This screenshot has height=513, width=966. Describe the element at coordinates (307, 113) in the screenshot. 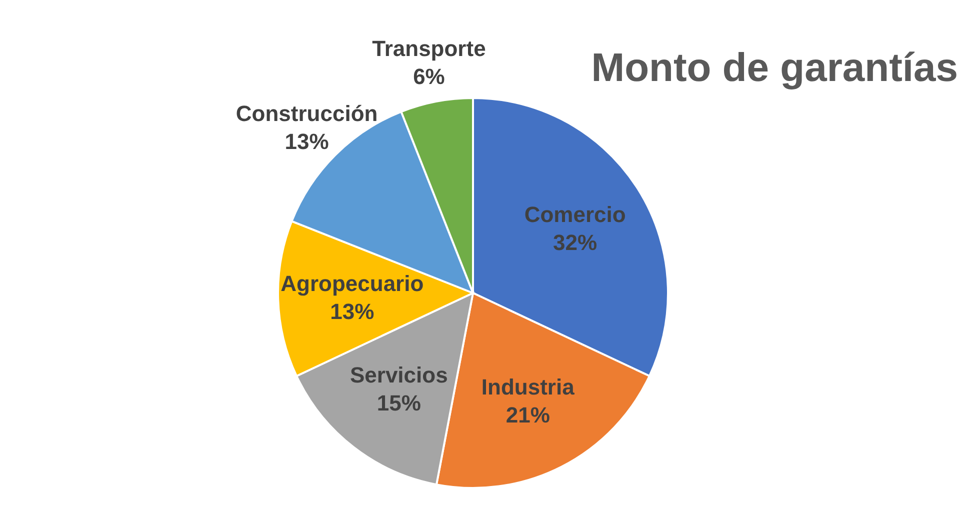

I see `slice-label: Construcción` at that location.